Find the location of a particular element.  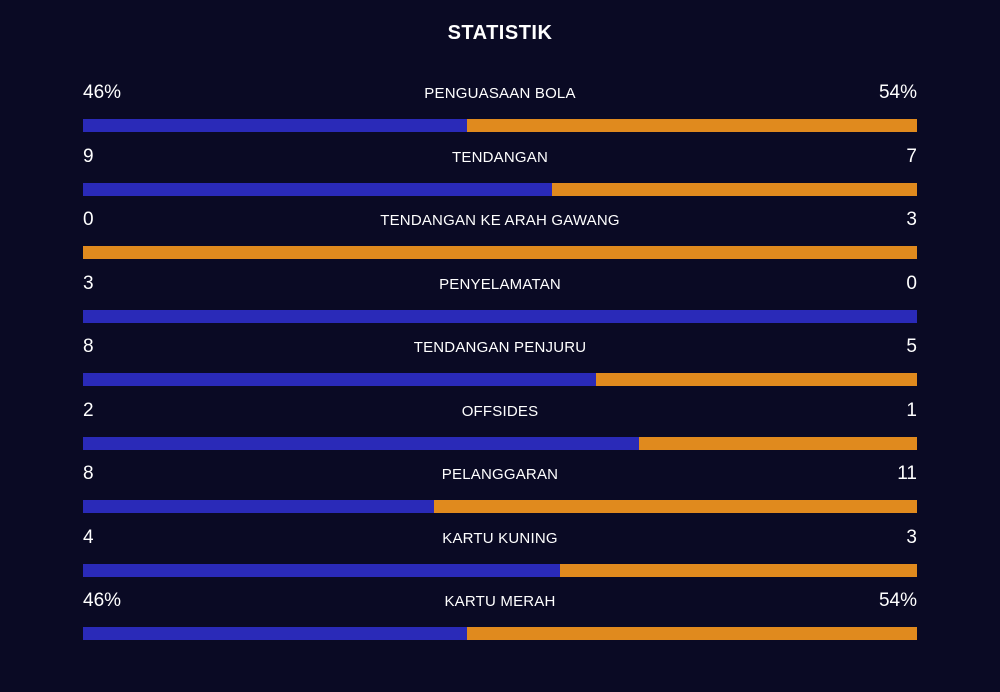

stat-label: TENDANGAN KE ARAH GAWANG is located at coordinates (500, 220).